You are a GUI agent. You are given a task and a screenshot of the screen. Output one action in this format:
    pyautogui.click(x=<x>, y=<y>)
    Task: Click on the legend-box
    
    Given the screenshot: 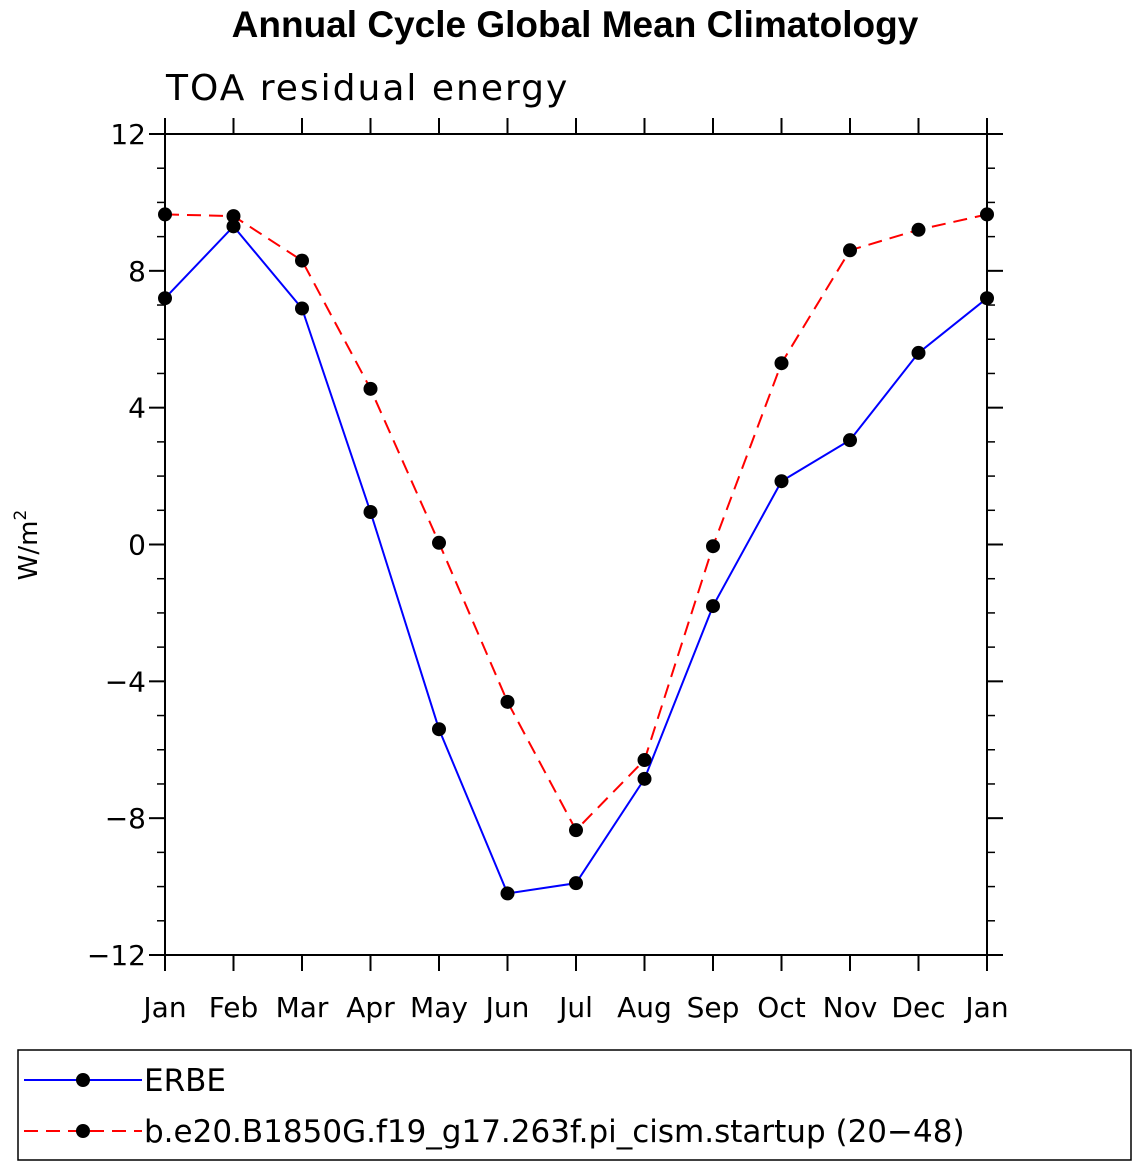 What is the action you would take?
    pyautogui.click(x=574, y=1105)
    